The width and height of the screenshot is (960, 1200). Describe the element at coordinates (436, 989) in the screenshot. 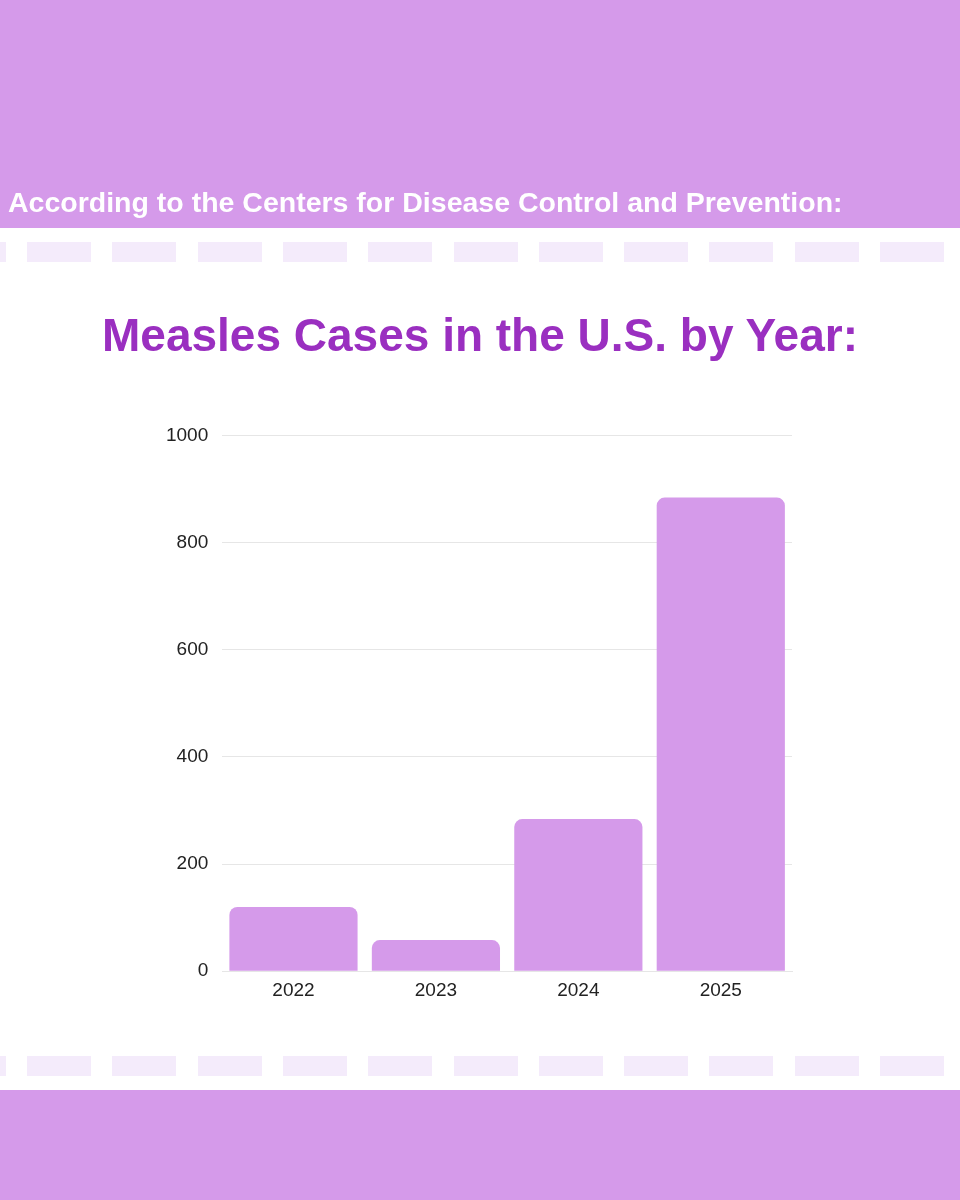

I see `x-tick-label: 2023` at that location.